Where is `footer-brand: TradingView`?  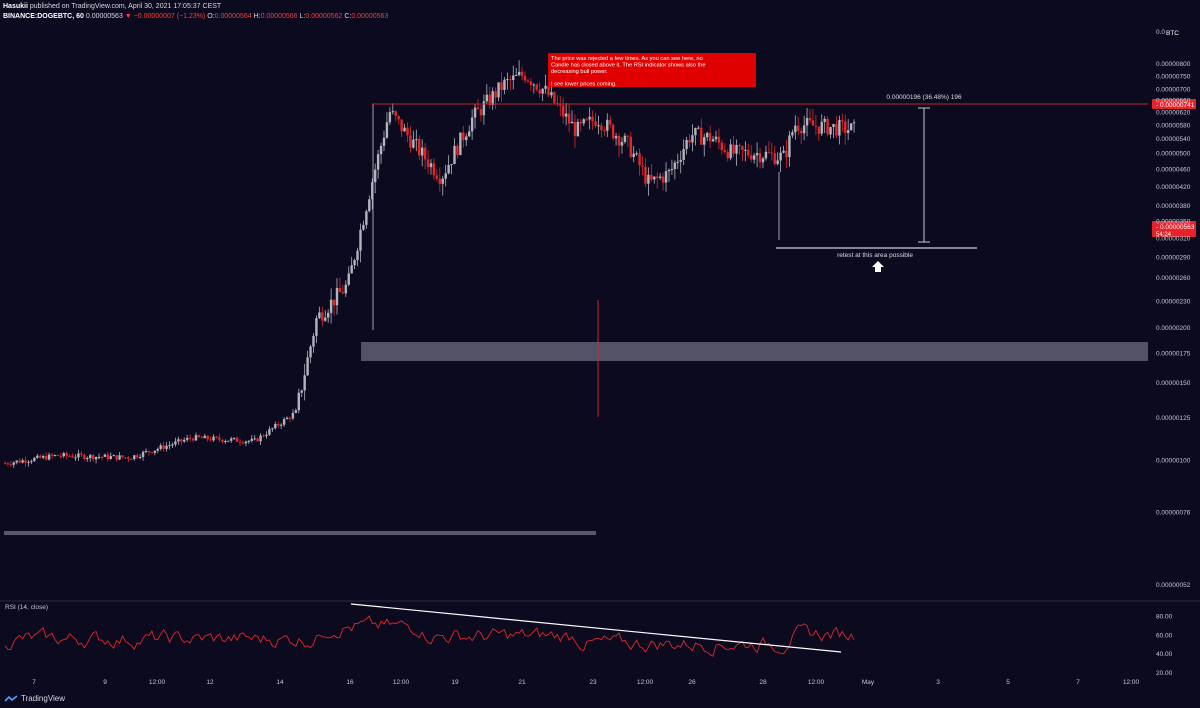 footer-brand: TradingView is located at coordinates (43, 698).